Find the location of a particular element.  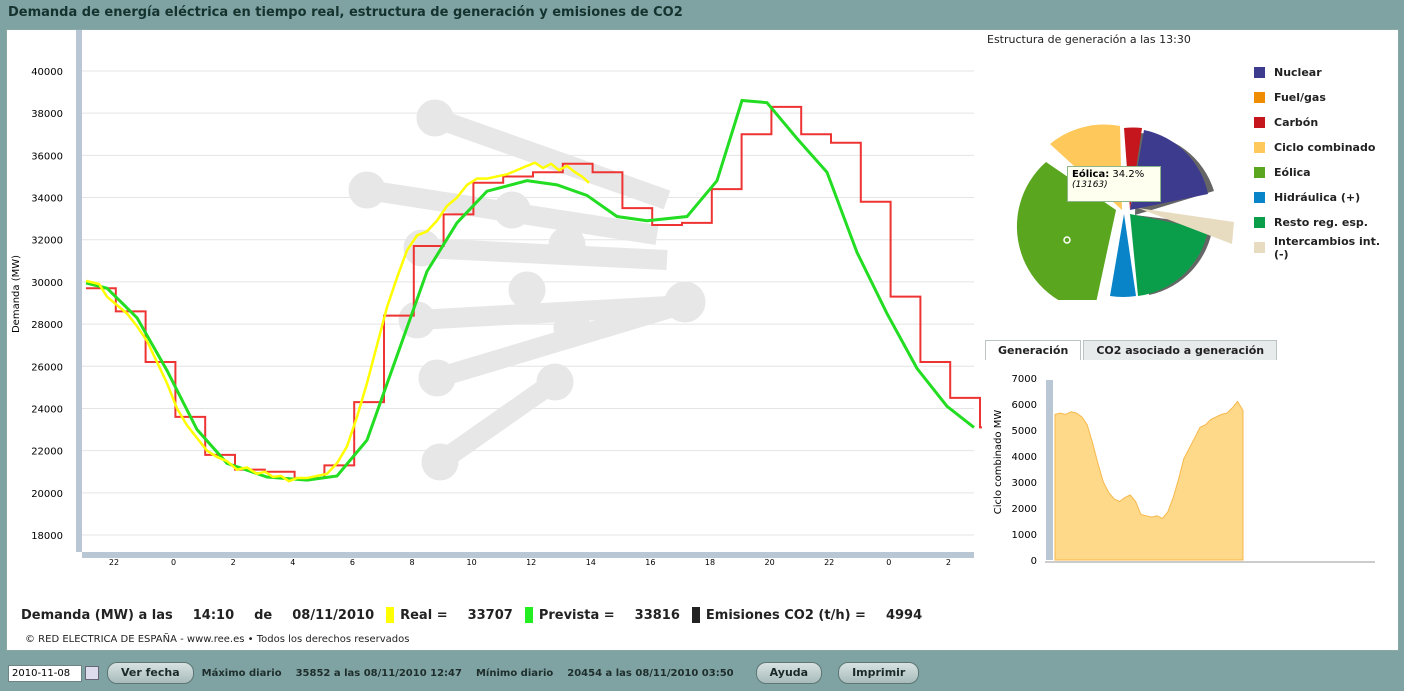

legend-label: Eólica is located at coordinates (1292, 172).